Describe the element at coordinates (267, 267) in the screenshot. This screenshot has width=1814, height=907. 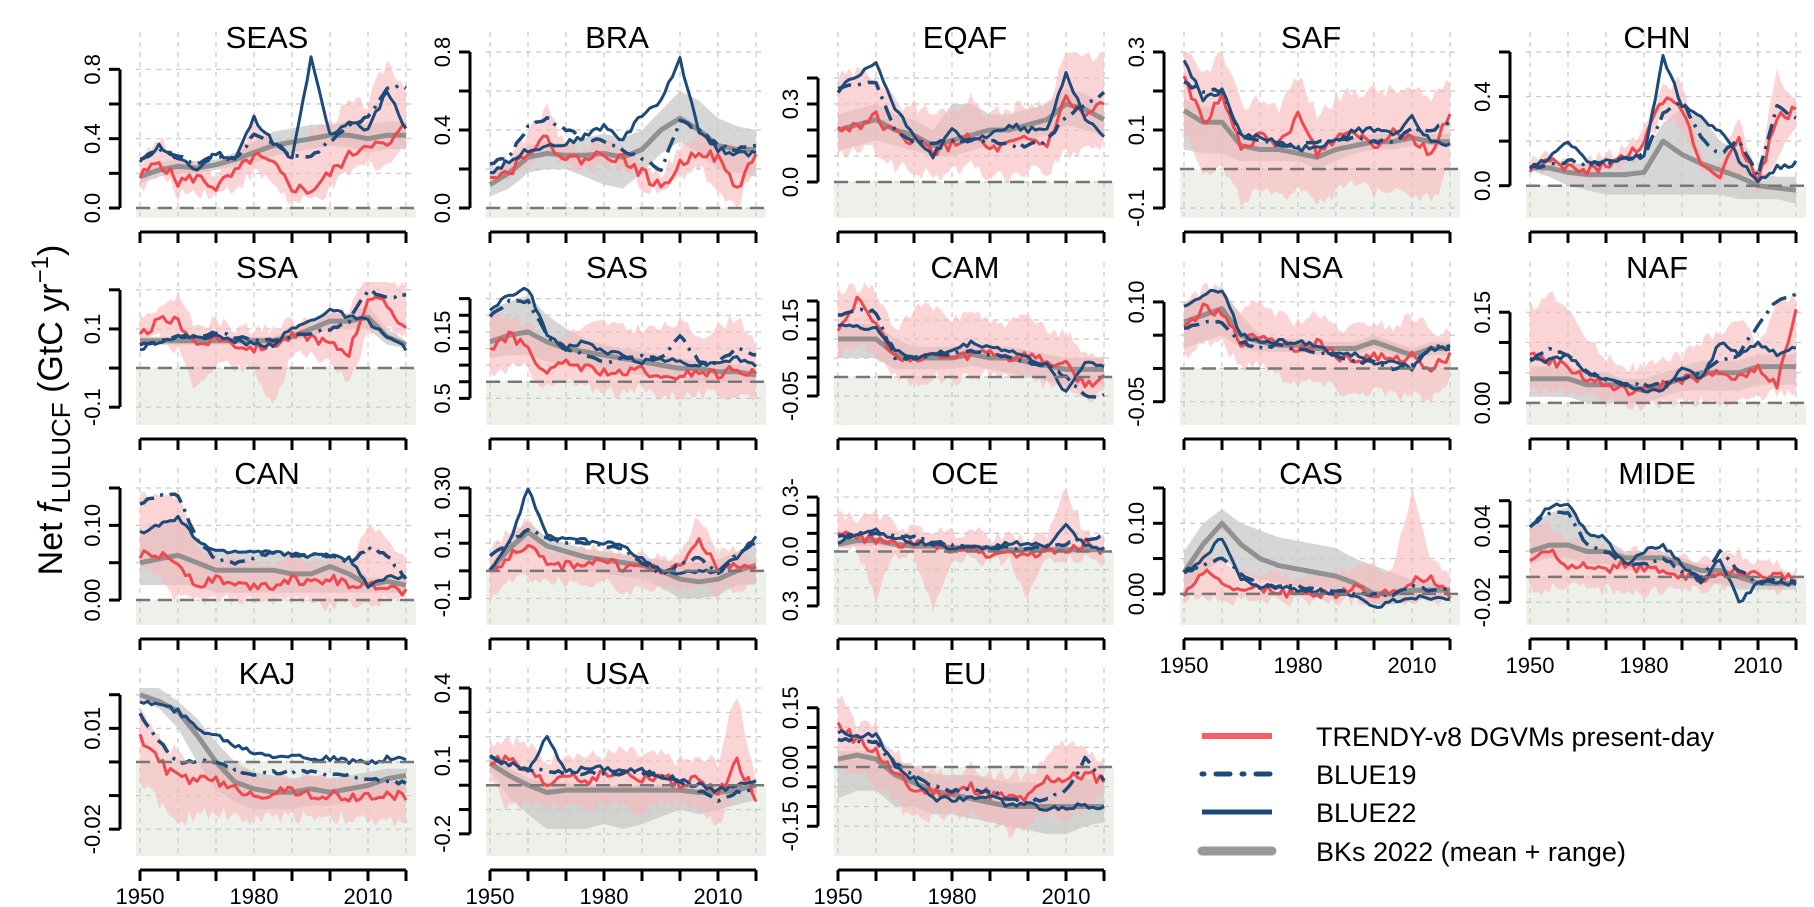
I see `panel-title: SSA` at that location.